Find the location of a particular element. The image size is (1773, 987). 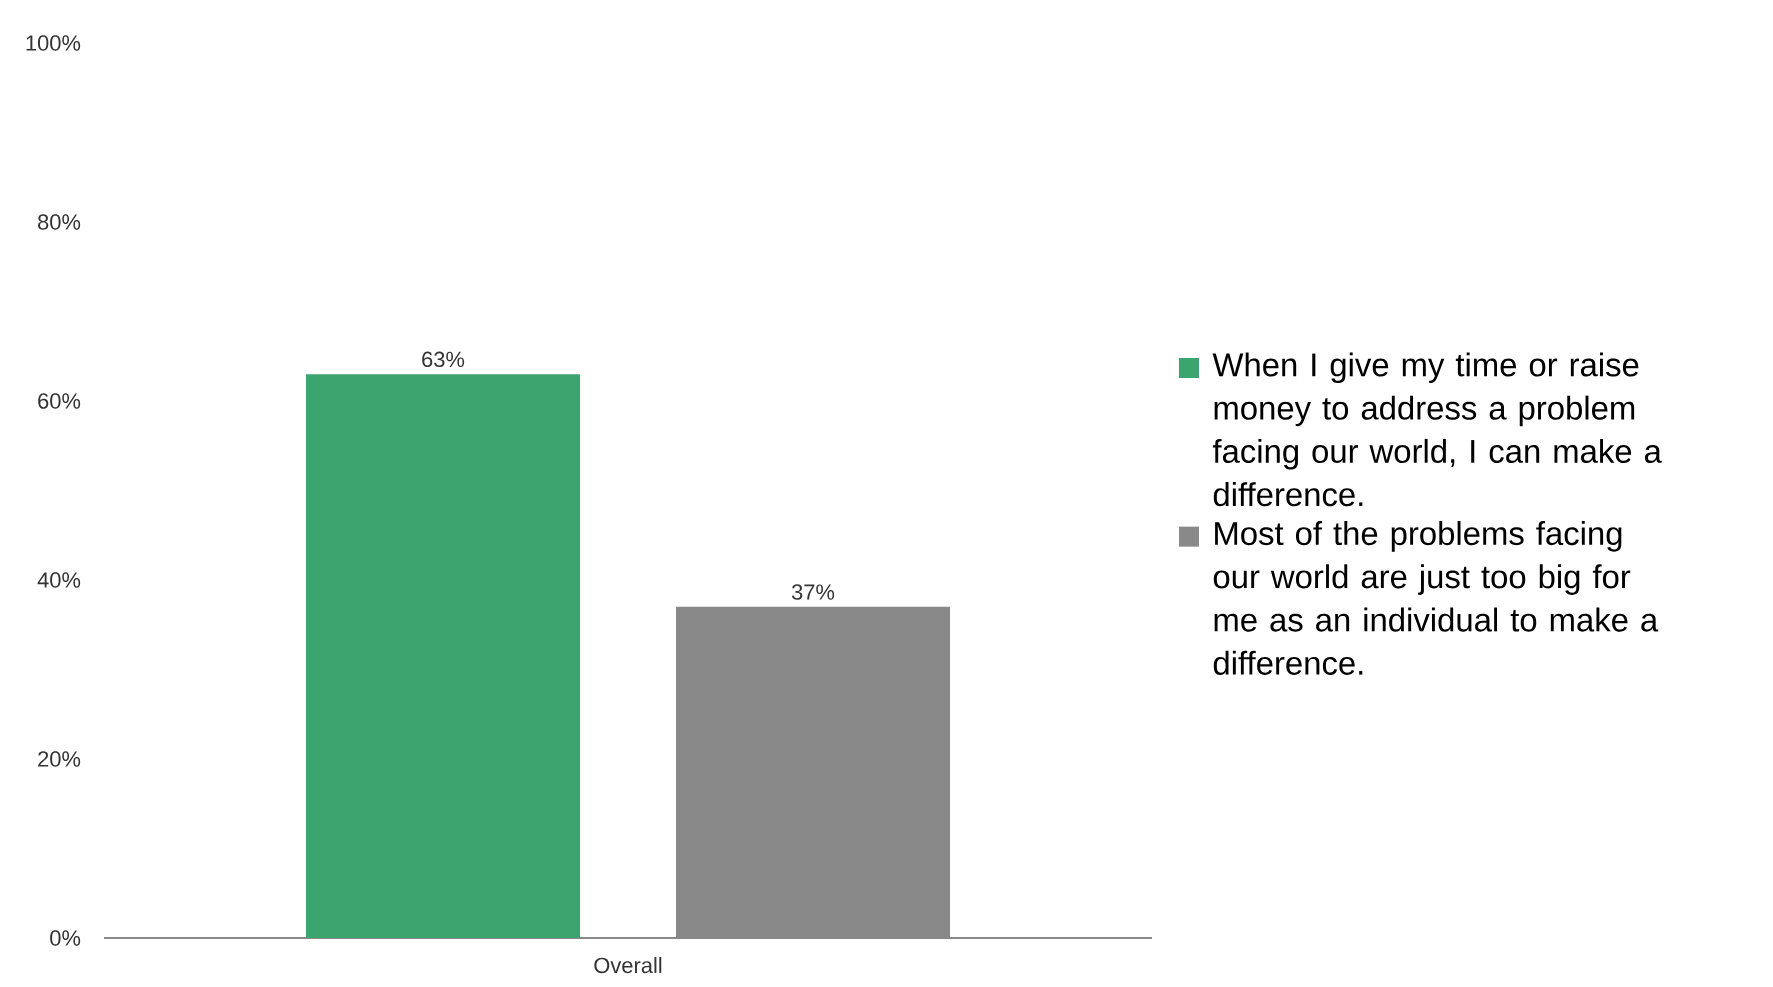

y-tick-label: 40% is located at coordinates (59, 580).